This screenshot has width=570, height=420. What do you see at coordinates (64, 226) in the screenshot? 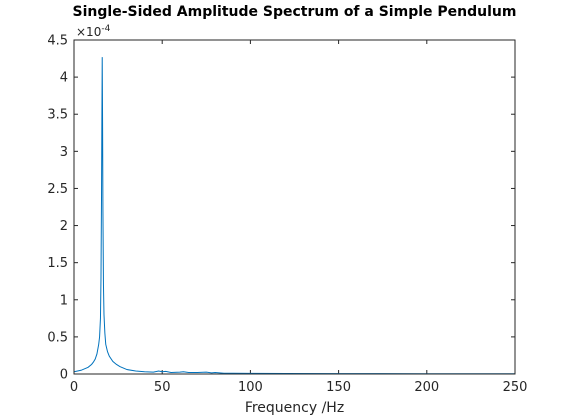
I see `y-tick-label: 2` at bounding box center [64, 226].